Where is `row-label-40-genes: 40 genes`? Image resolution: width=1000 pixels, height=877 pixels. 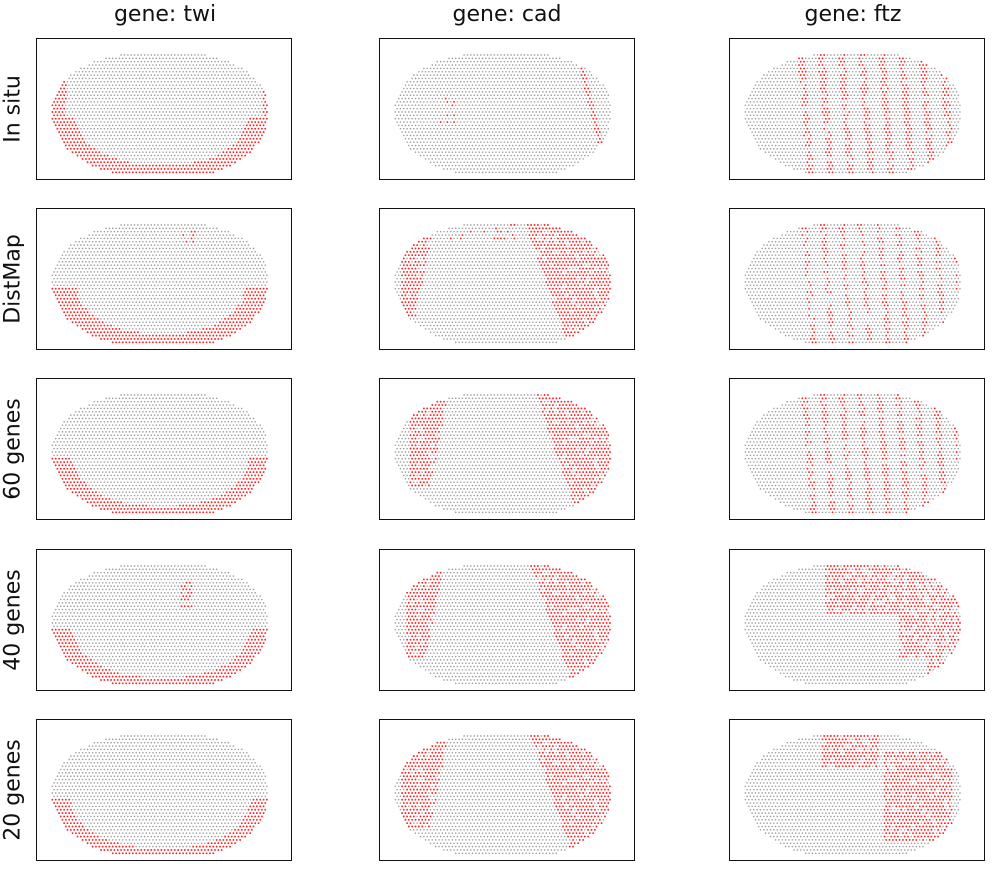
row-label-40-genes: 40 genes is located at coordinates (13, 620).